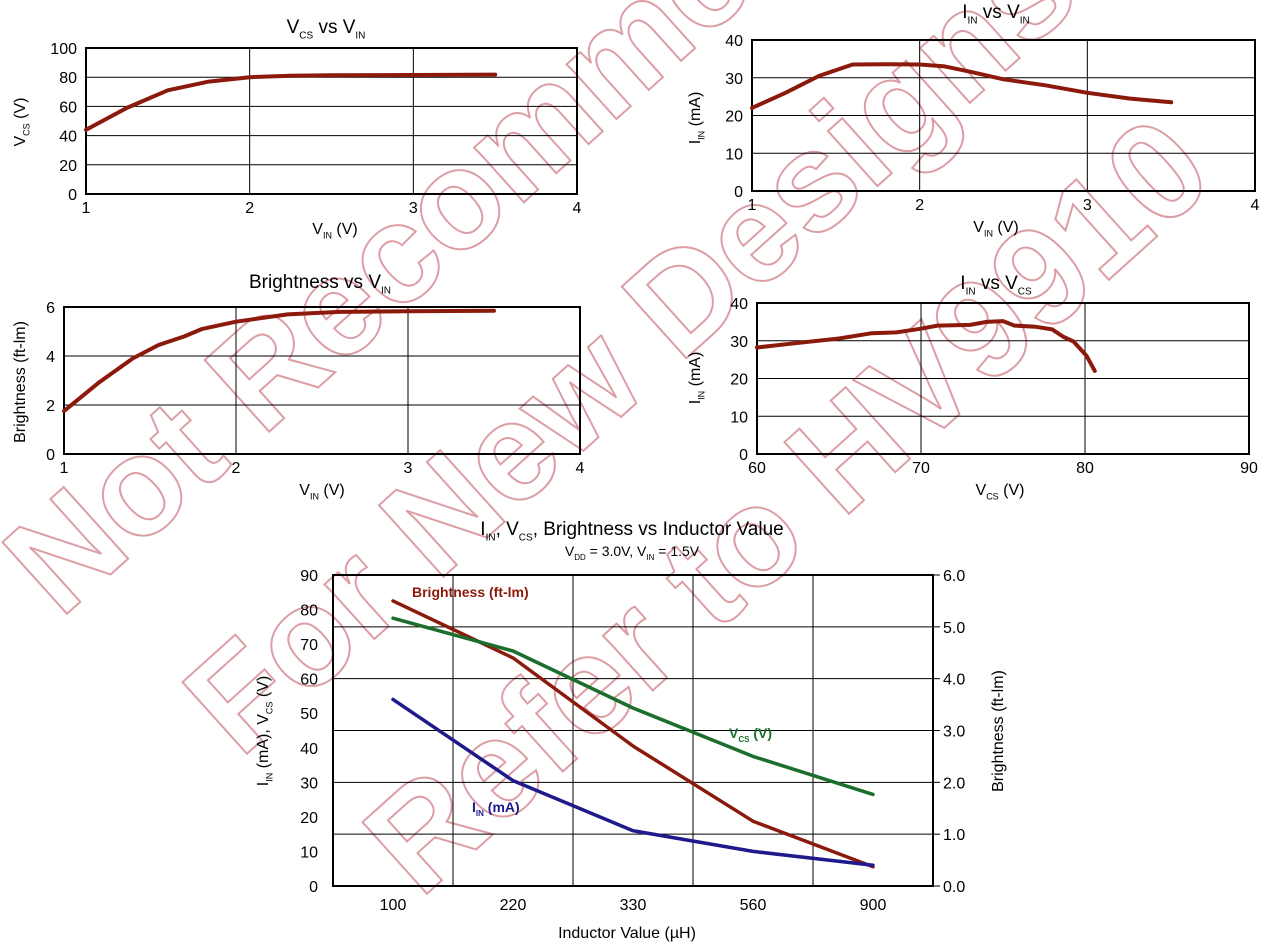 The height and width of the screenshot is (947, 1261). Describe the element at coordinates (954, 783) in the screenshot. I see `y-tick-label-right: 2.0` at that location.